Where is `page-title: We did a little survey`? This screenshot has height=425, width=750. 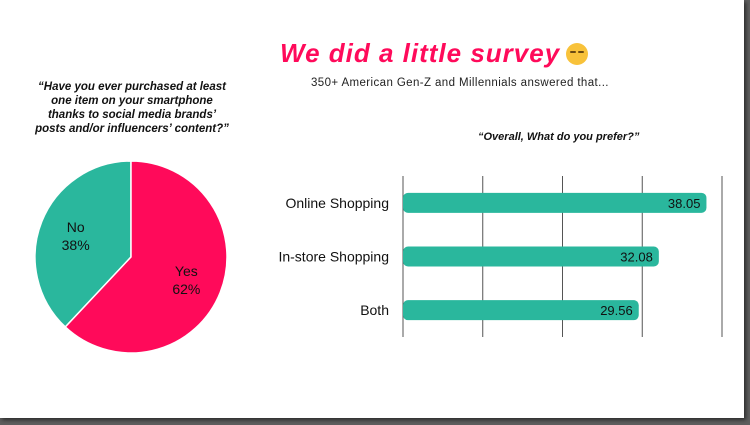
page-title: We did a little survey is located at coordinates (460, 53).